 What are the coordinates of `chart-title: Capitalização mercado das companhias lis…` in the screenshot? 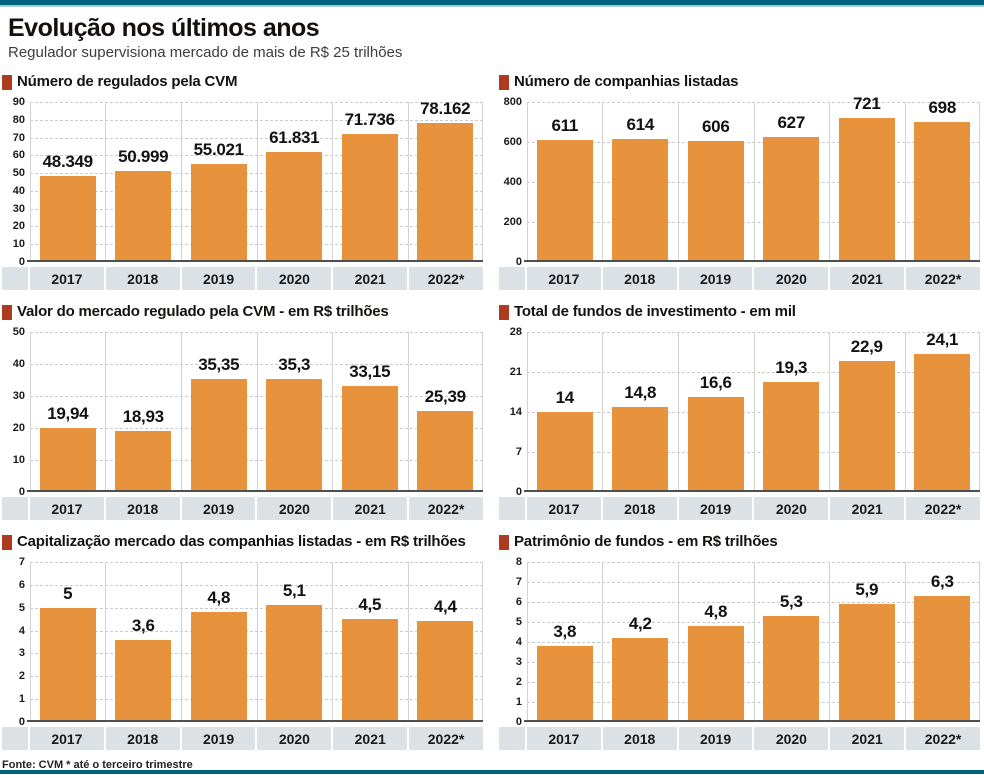 It's located at (241, 541).